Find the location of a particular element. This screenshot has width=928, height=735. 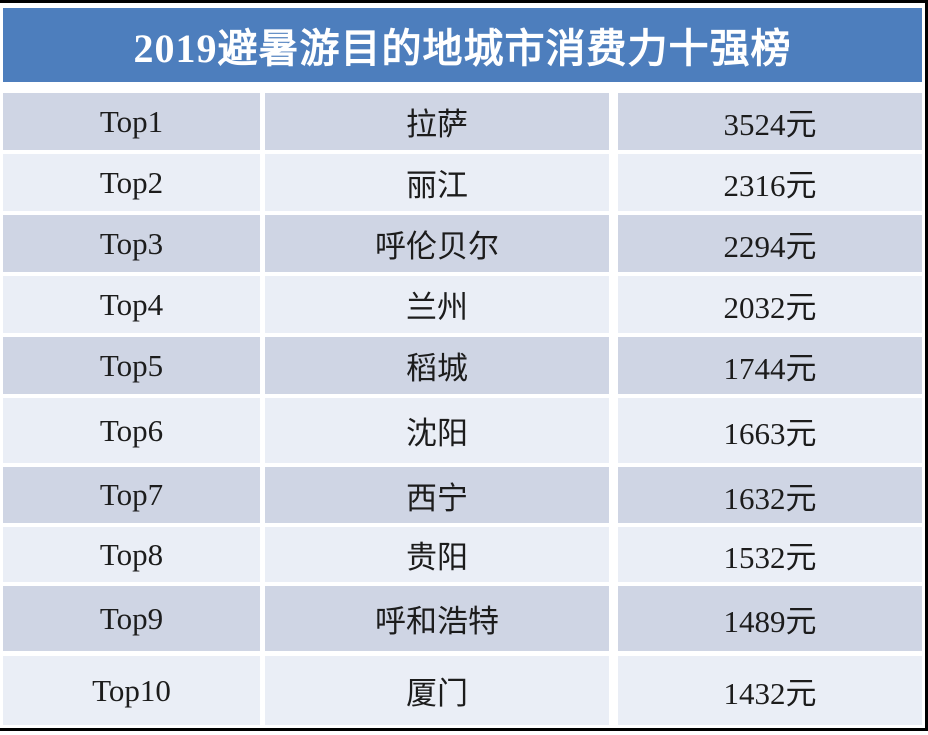

frame-top-line is located at coordinates (464, 1).